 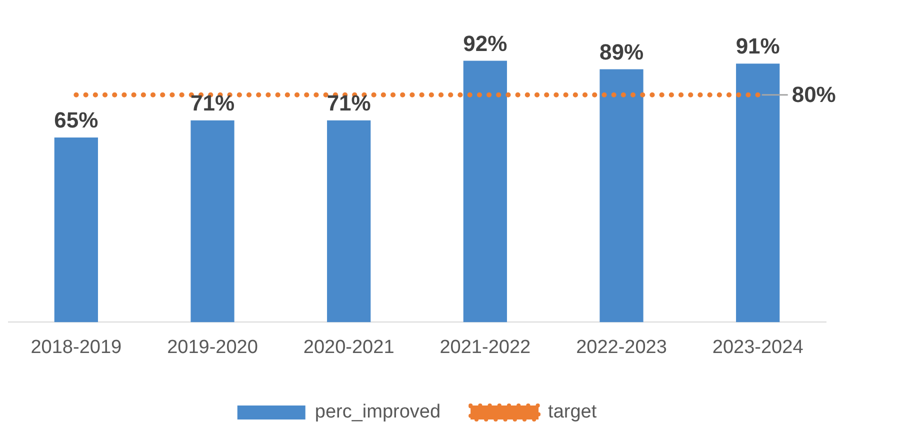 What do you see at coordinates (814, 94) in the screenshot?
I see `data-label: 80%` at bounding box center [814, 94].